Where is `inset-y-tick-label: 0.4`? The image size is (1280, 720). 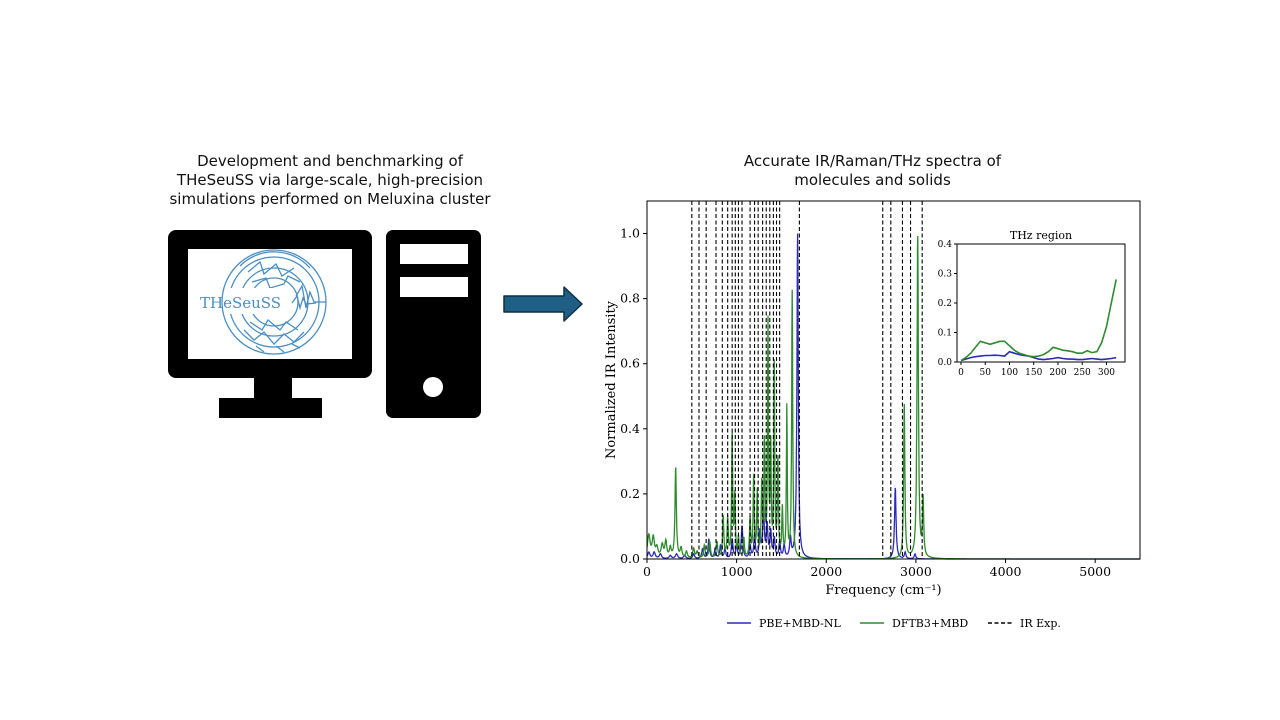 inset-y-tick-label: 0.4 is located at coordinates (945, 245).